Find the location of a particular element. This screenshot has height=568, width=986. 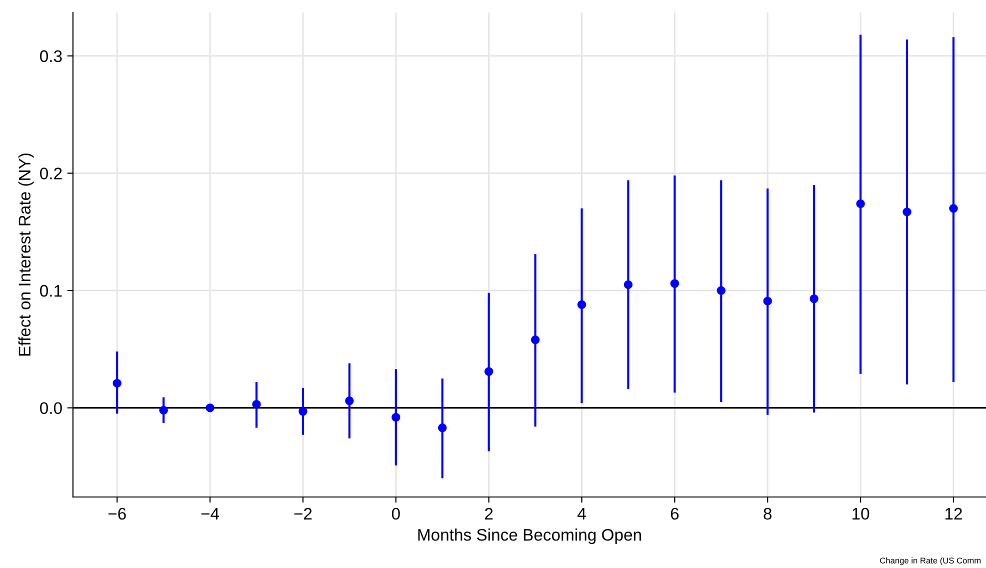

x-tick-label: 8 is located at coordinates (768, 514).